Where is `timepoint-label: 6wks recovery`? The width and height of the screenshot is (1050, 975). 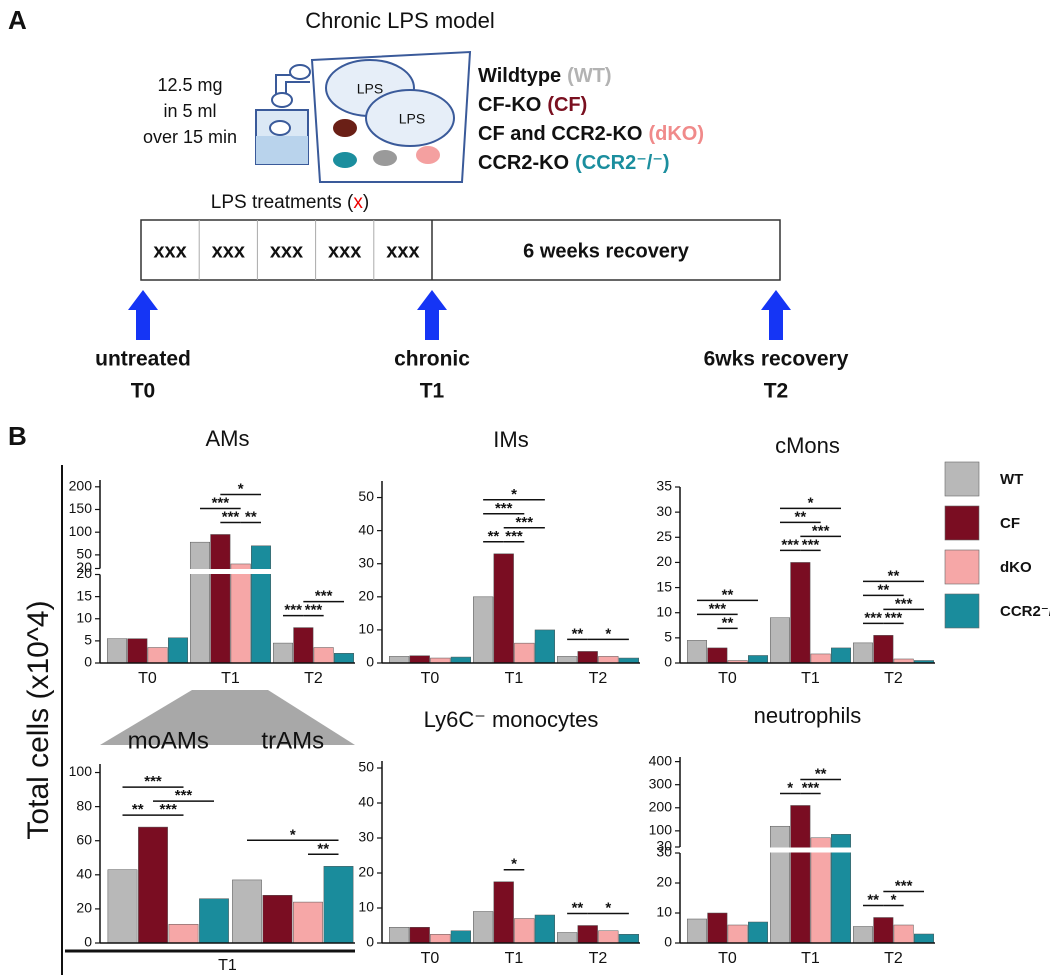
timepoint-label: 6wks recovery is located at coordinates (776, 359).